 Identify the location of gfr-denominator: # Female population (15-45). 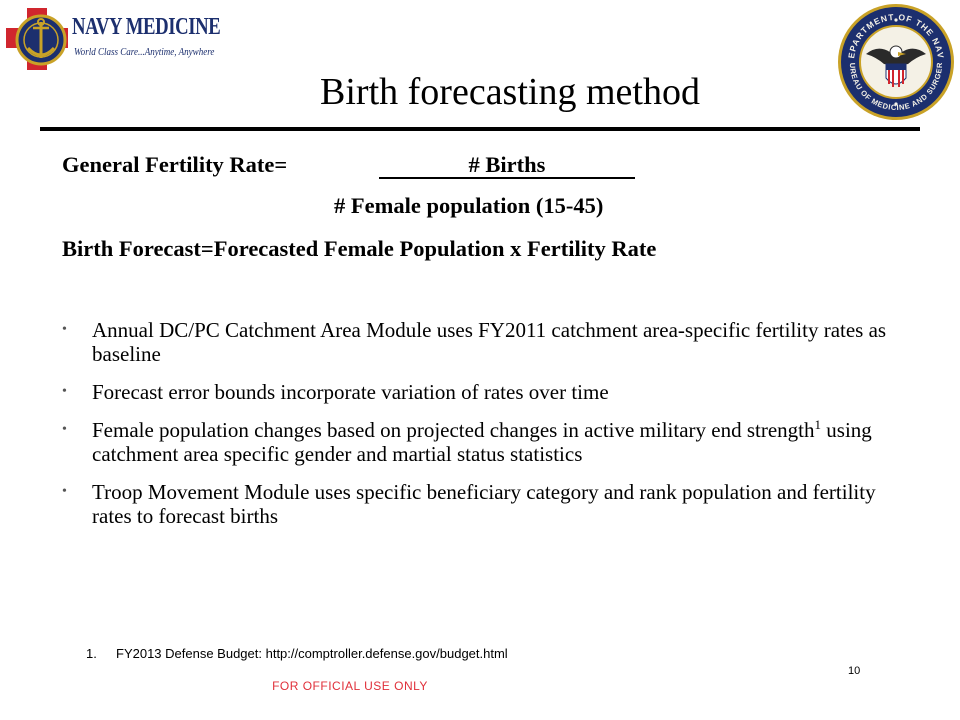
(469, 205).